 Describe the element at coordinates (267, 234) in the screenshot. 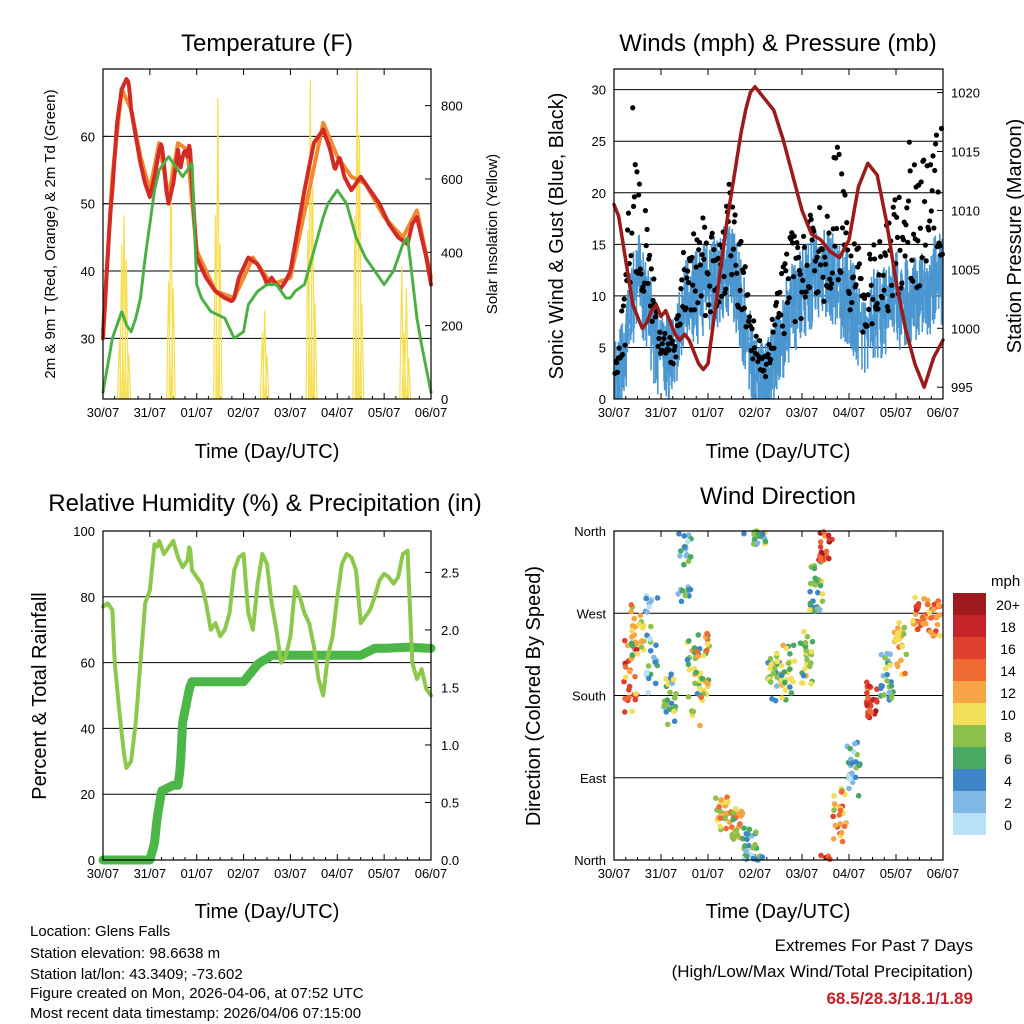

I see `temperature-frame` at that location.